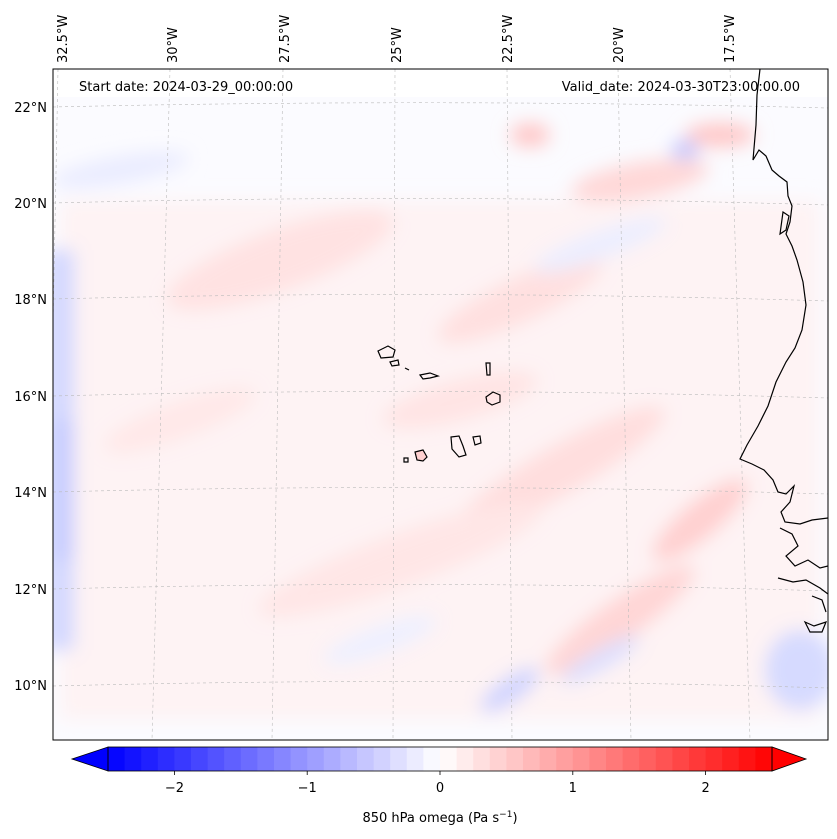  Describe the element at coordinates (30, 493) in the screenshot. I see `lat-label-14n: 14°N` at that location.